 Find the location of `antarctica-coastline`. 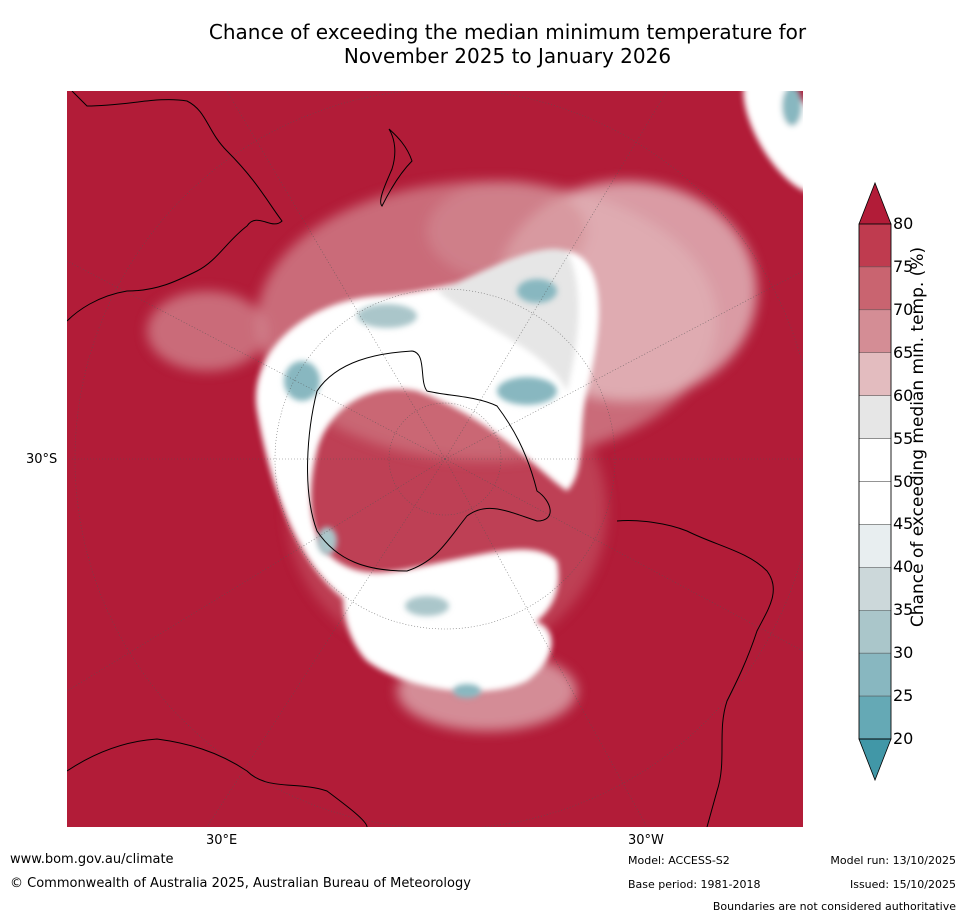

antarctica-coastline is located at coordinates (429, 461).